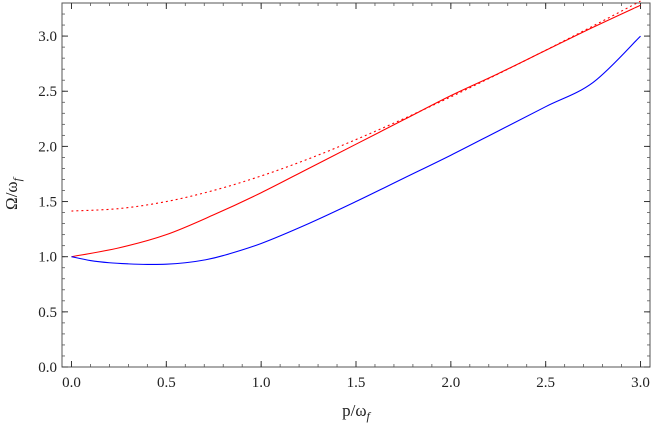  What do you see at coordinates (11, 195) in the screenshot?
I see `y-axis-label-main: Ω/ω` at bounding box center [11, 195].